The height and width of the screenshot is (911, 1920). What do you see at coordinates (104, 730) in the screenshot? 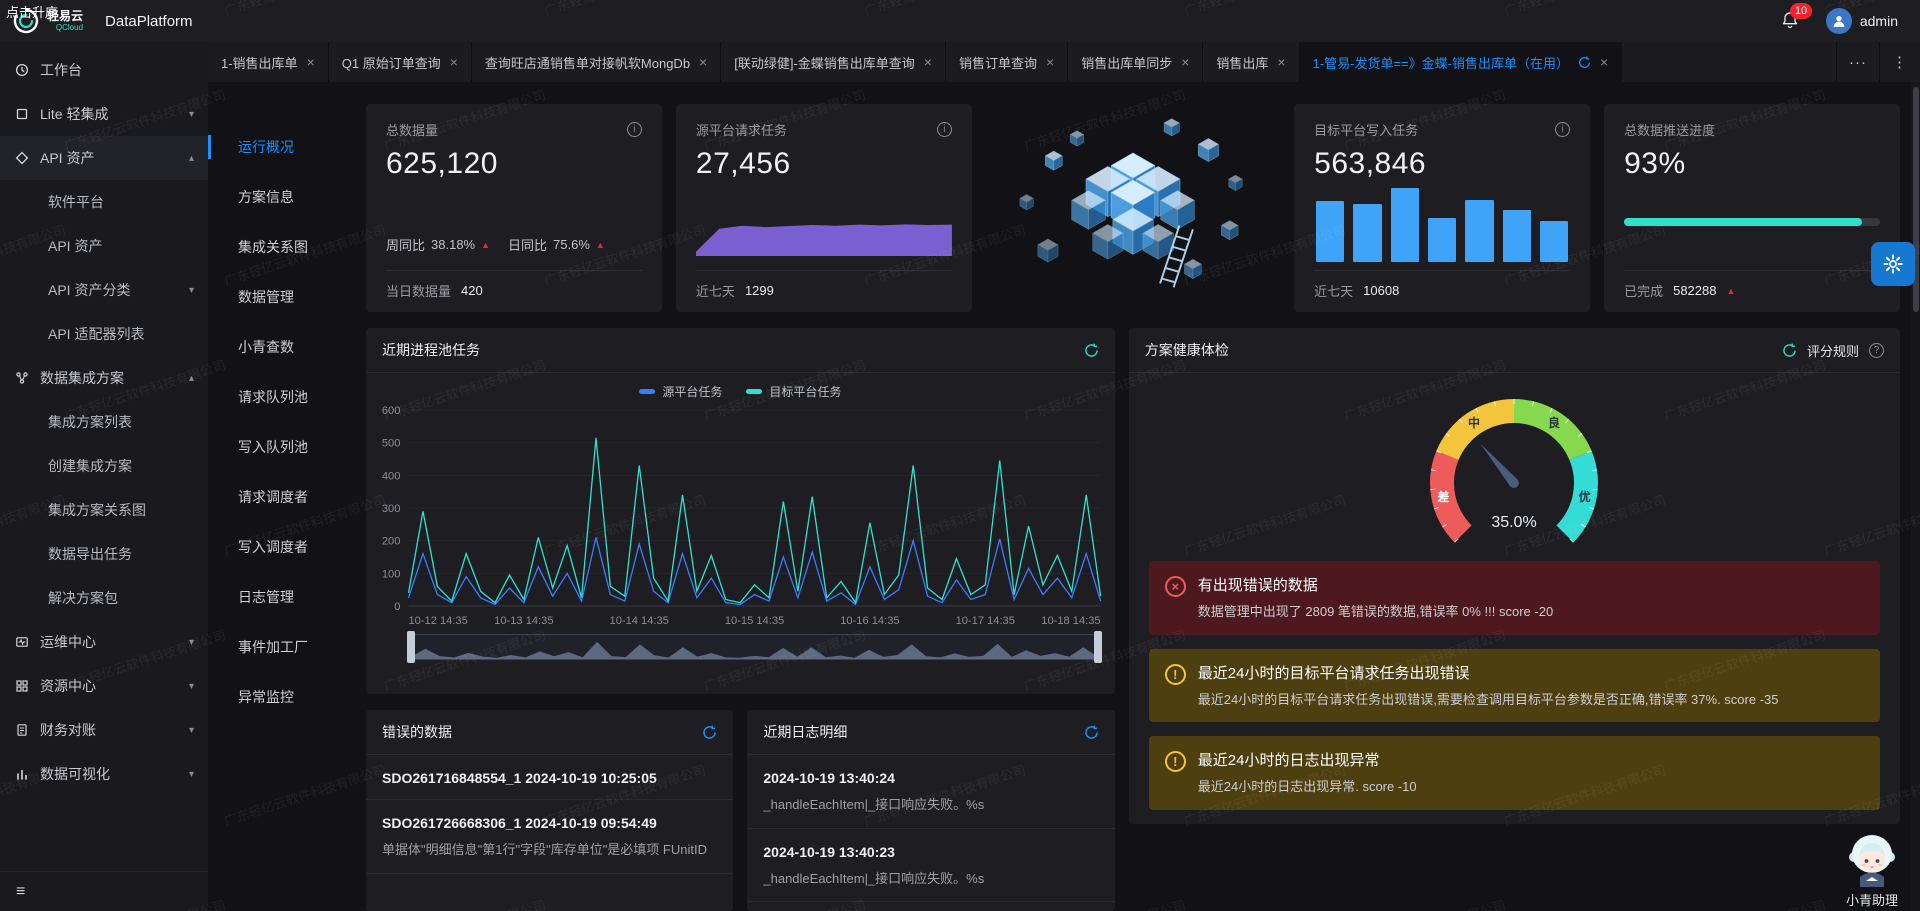
I see `sidebar-group-finance-reconciliation: 财务对账 ▾` at bounding box center [104, 730].